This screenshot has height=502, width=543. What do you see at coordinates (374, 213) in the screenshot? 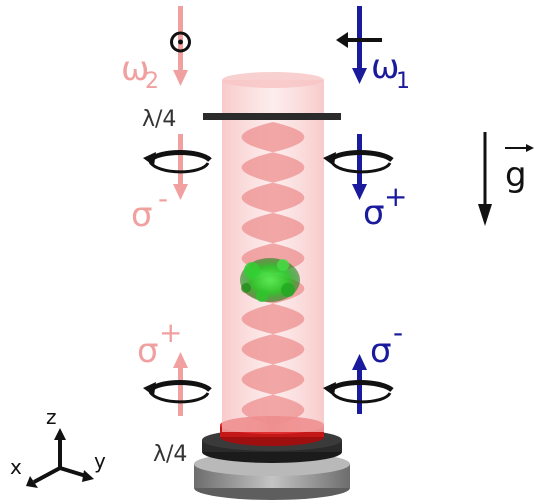
I see `sigma-plus-right-label: σ` at bounding box center [374, 213].